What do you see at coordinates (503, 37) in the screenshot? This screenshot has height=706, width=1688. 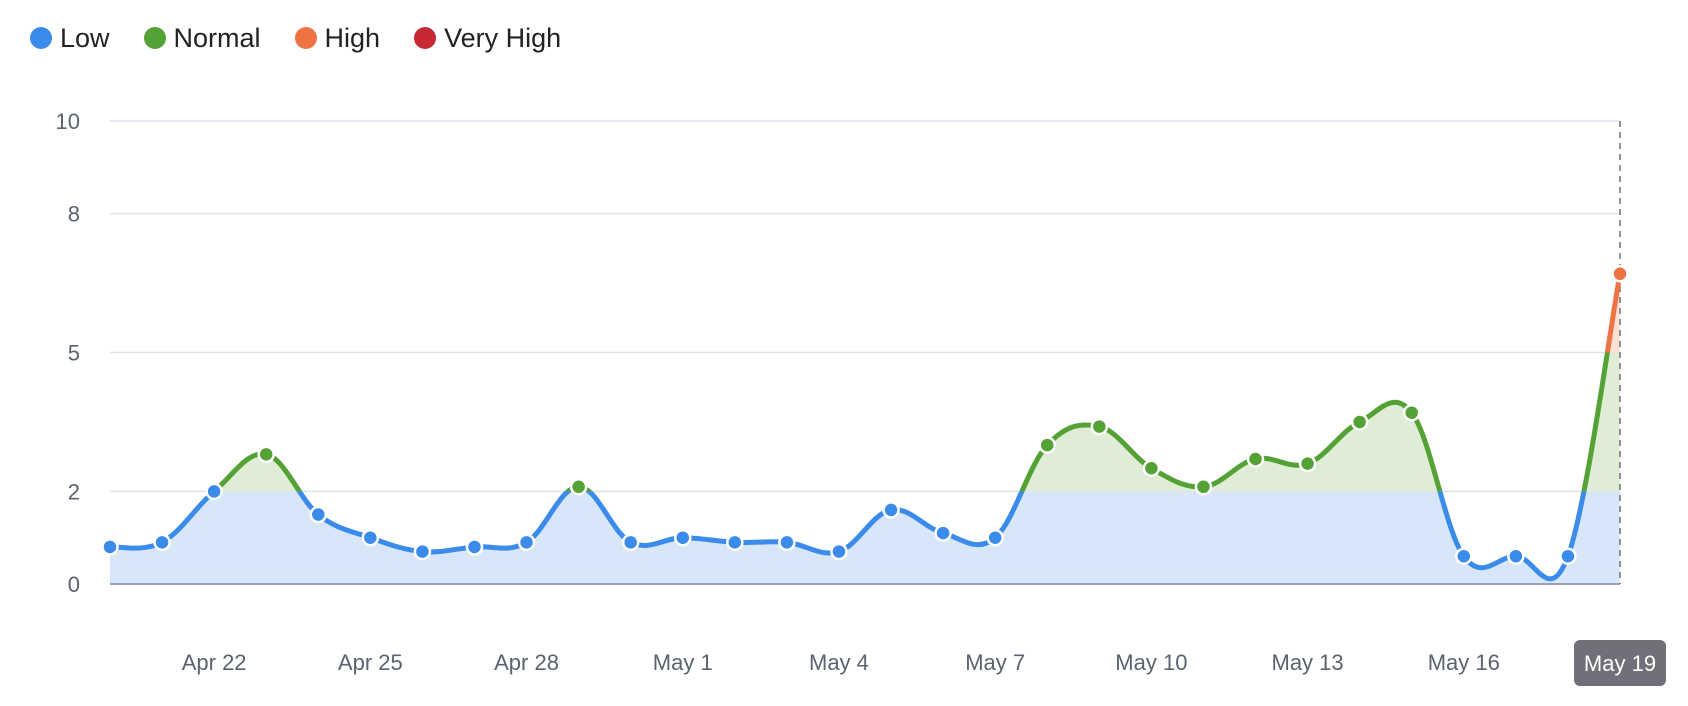 I see `legend-label-very-high: Very High` at bounding box center [503, 37].